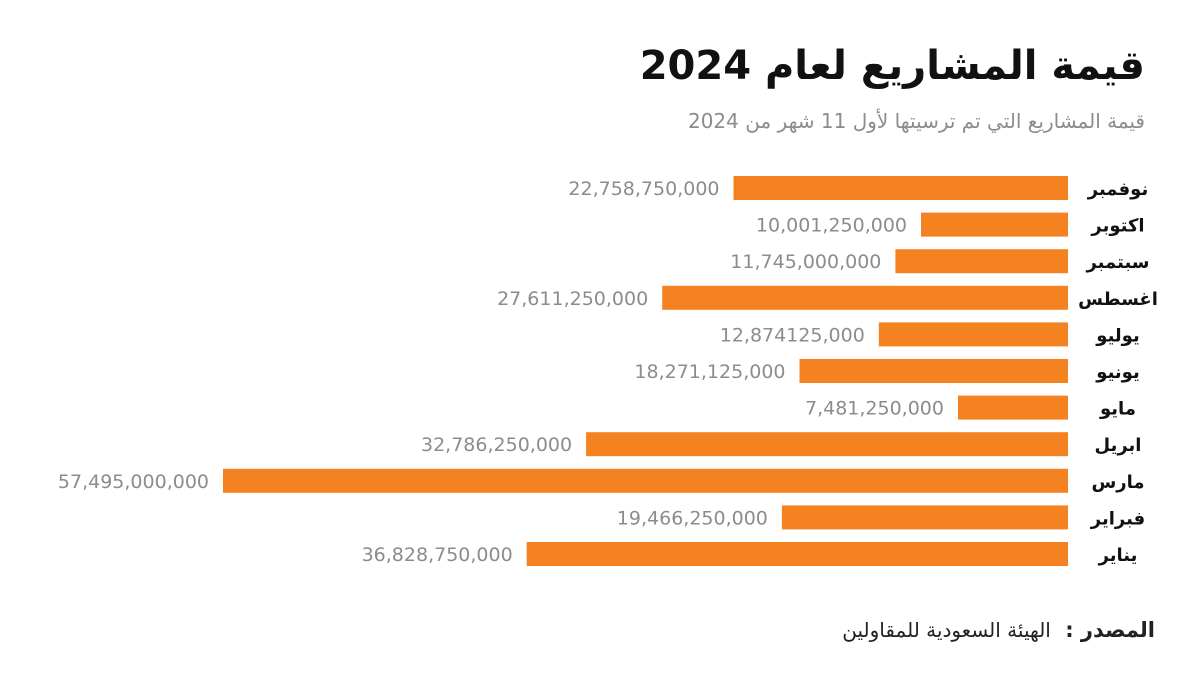 This screenshot has width=1200, height=689. What do you see at coordinates (1118, 445) in the screenshot?
I see `category-label: ابريل` at bounding box center [1118, 445].